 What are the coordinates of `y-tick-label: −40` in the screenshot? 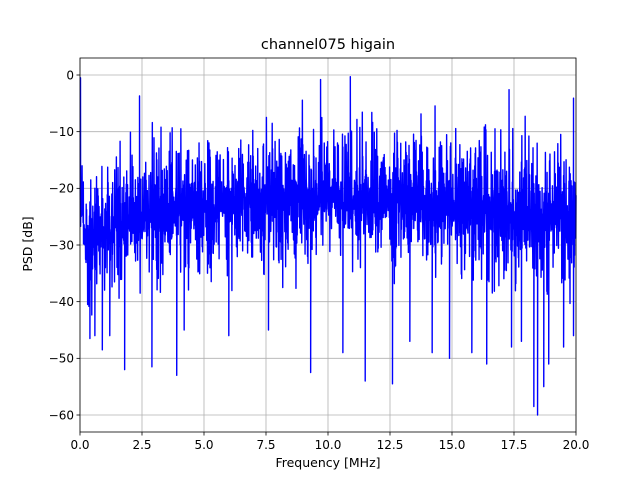 It's located at (61, 302).